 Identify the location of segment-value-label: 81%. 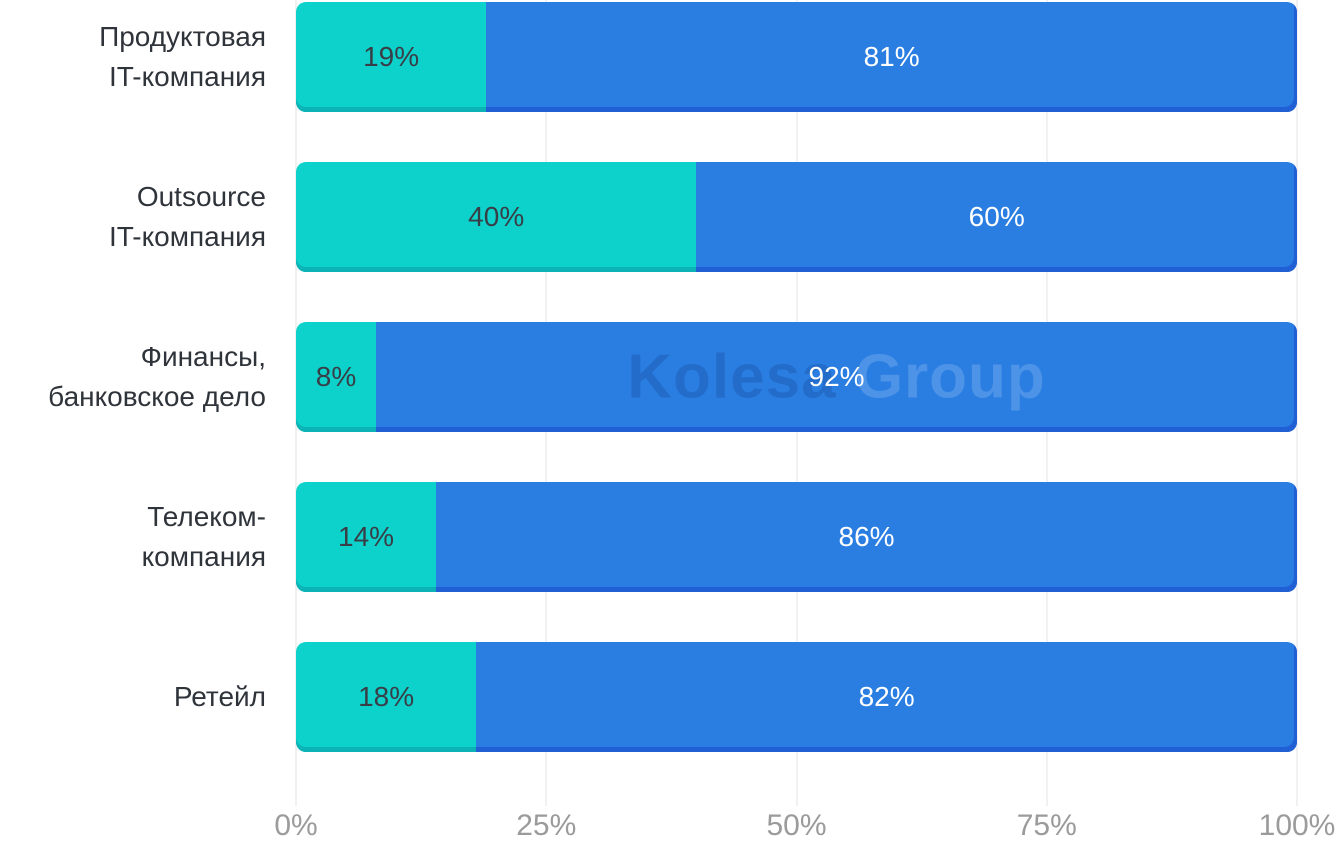
(891, 56).